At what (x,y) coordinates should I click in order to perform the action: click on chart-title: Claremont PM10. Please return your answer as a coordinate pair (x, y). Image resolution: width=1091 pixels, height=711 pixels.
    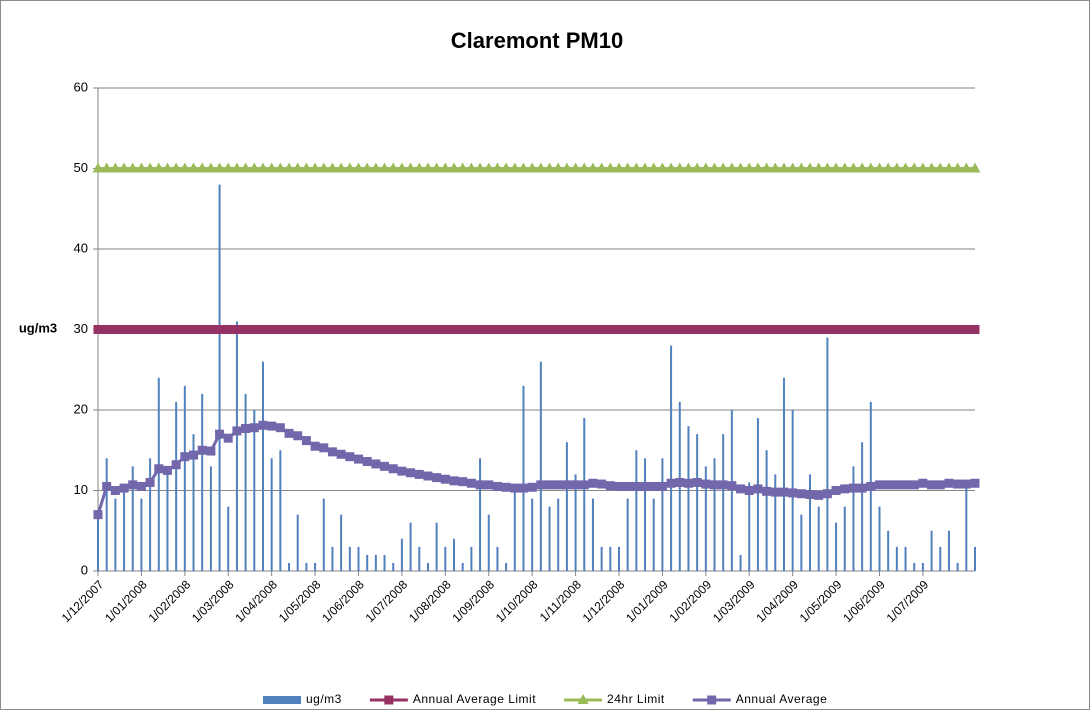
    Looking at the image, I should click on (537, 40).